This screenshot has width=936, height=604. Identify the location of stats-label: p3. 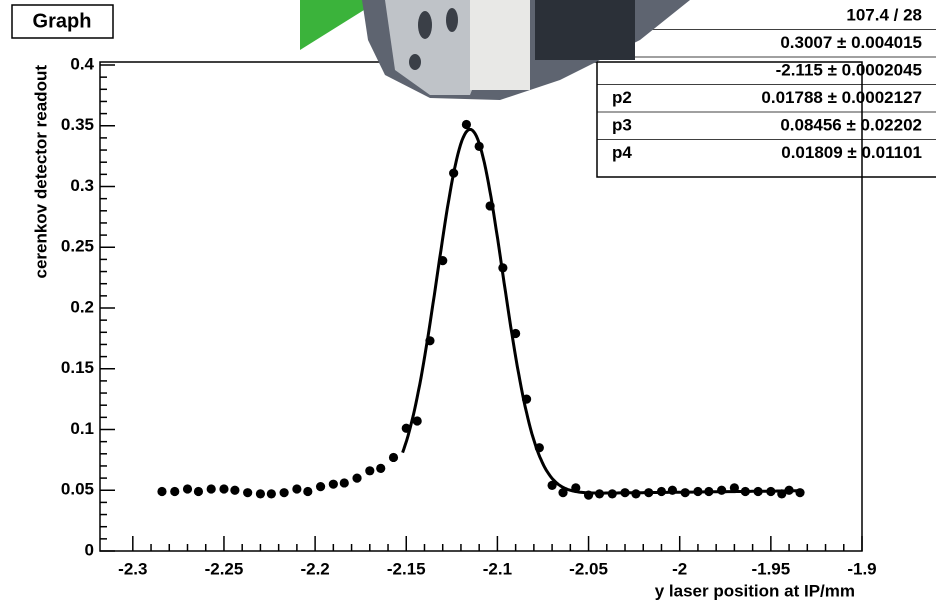
(622, 124).